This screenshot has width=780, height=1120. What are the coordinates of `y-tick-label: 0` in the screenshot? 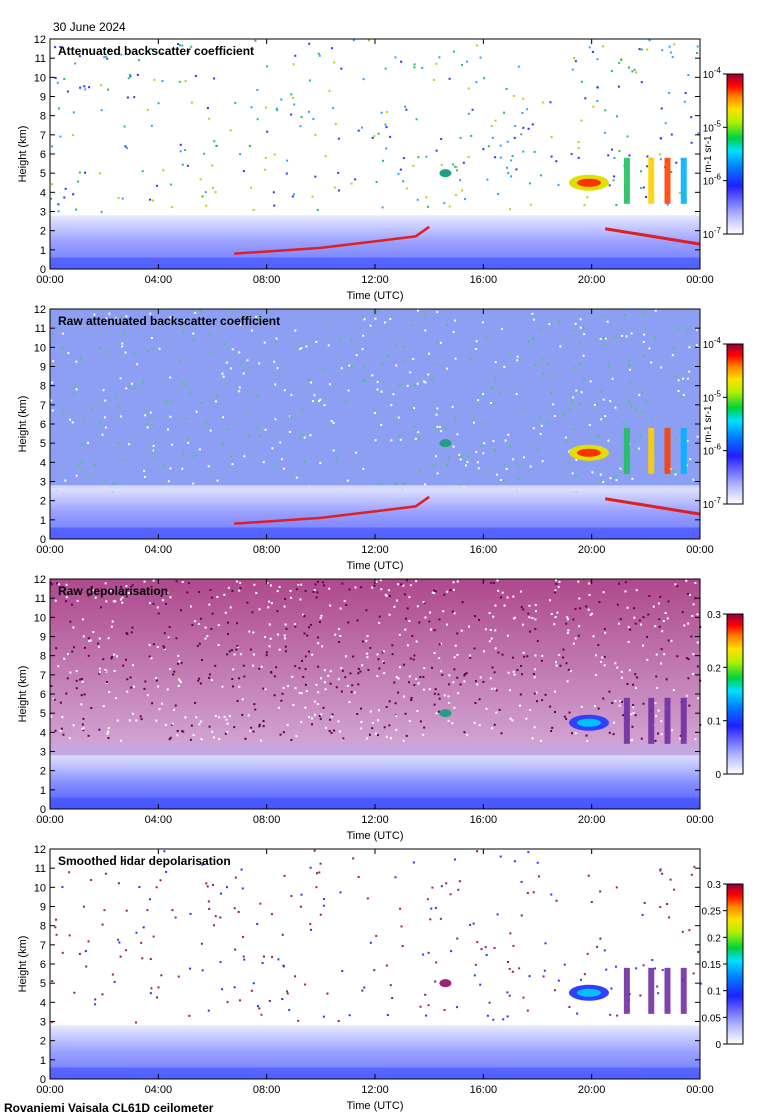 It's located at (43, 810).